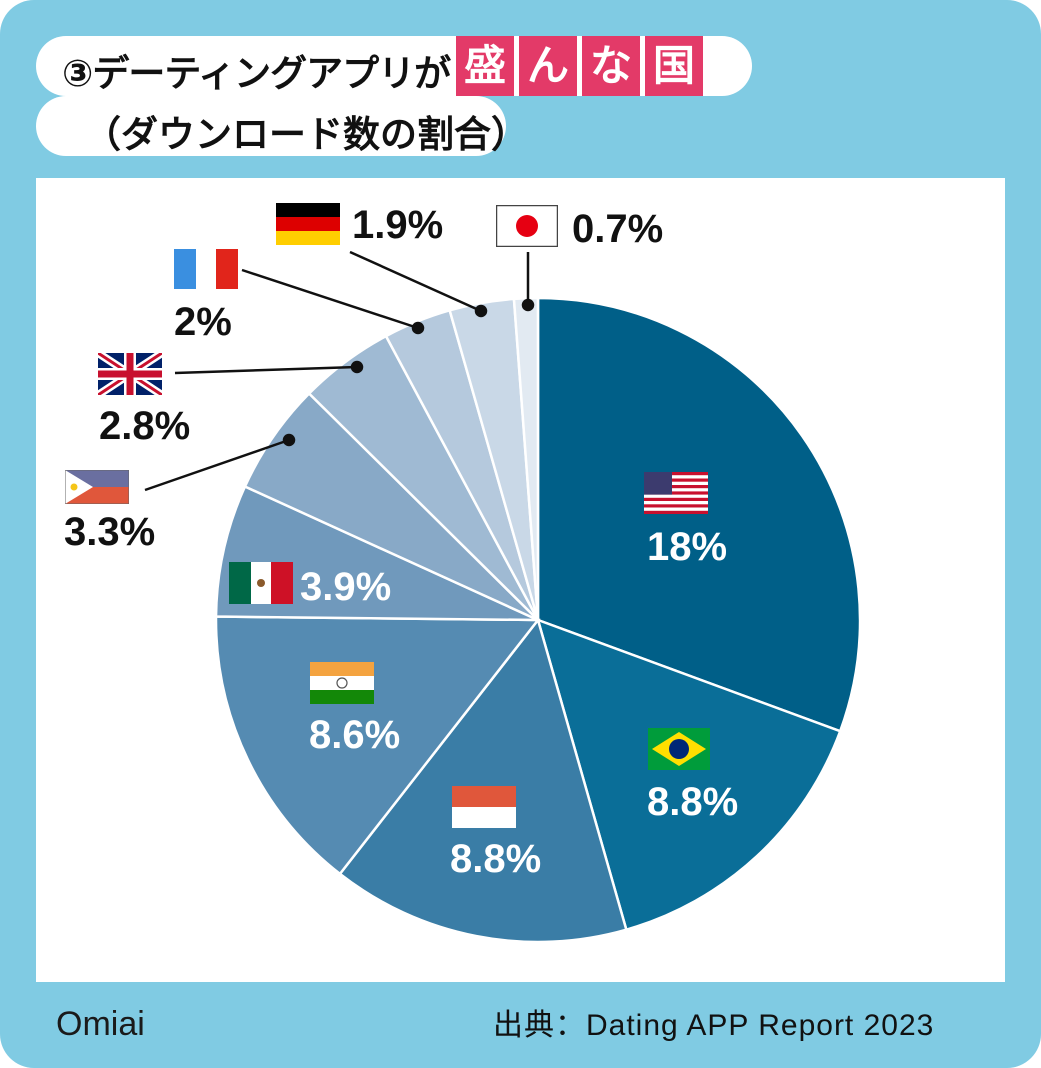 This screenshot has height=1068, width=1041. I want to click on slice-label-uk: 2.8%, so click(145, 426).